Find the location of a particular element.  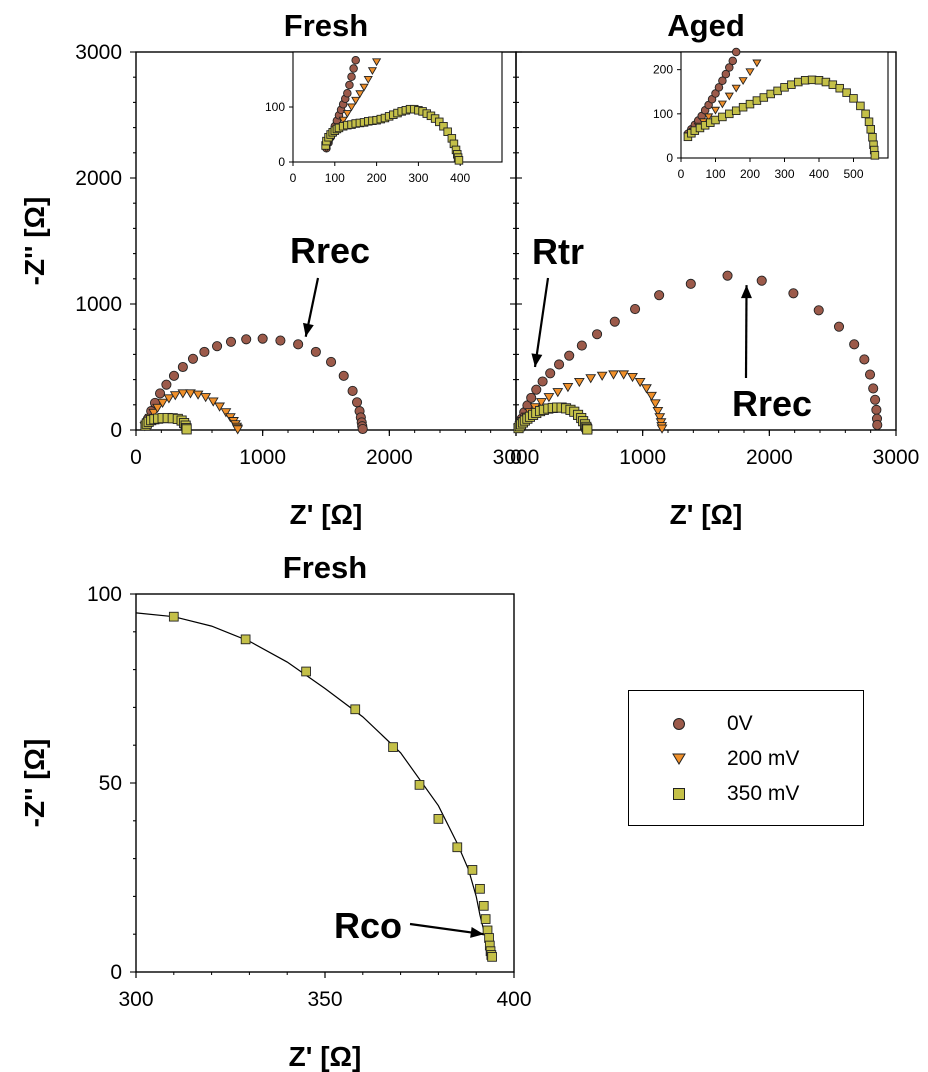

y-tick-label: 100 is located at coordinates (104, 594).